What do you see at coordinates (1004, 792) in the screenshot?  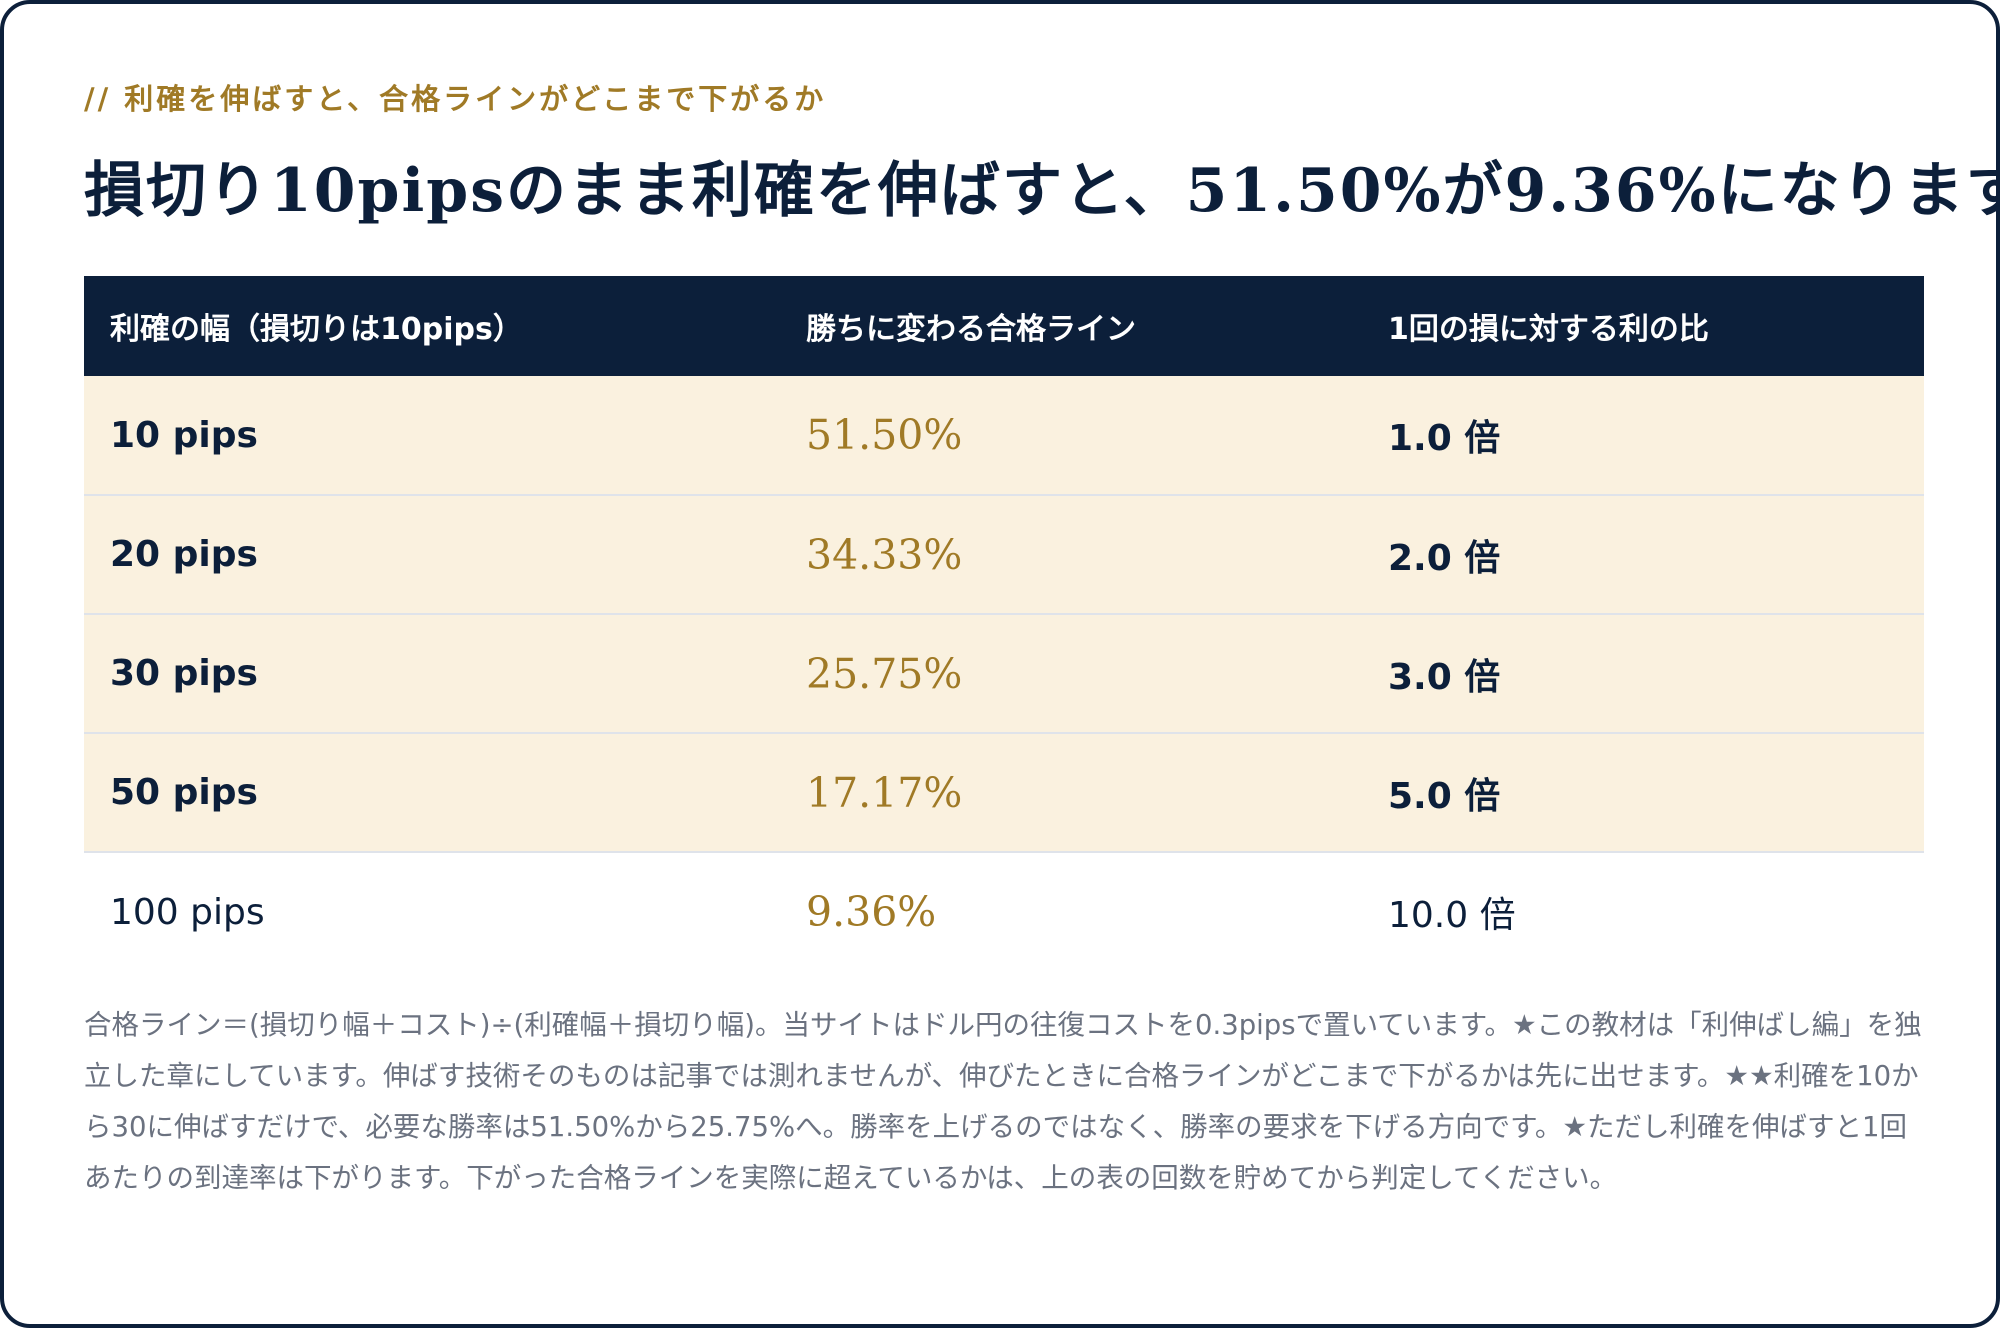 I see `table-row: 50 pips 17.17% 5.0 倍` at bounding box center [1004, 792].